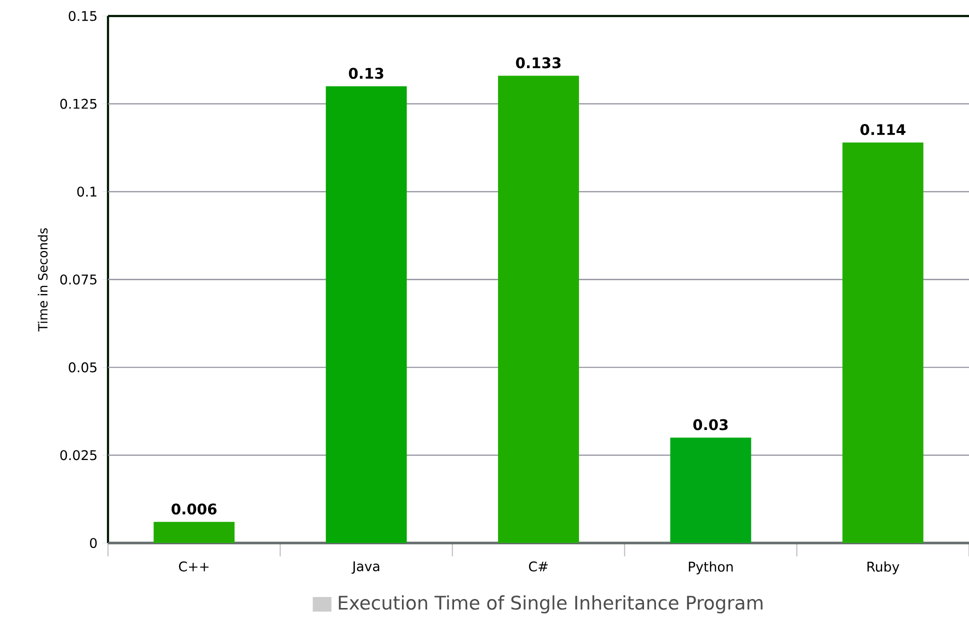 The image size is (969, 632). What do you see at coordinates (538, 62) in the screenshot?
I see `data-label: 0.133` at bounding box center [538, 62].